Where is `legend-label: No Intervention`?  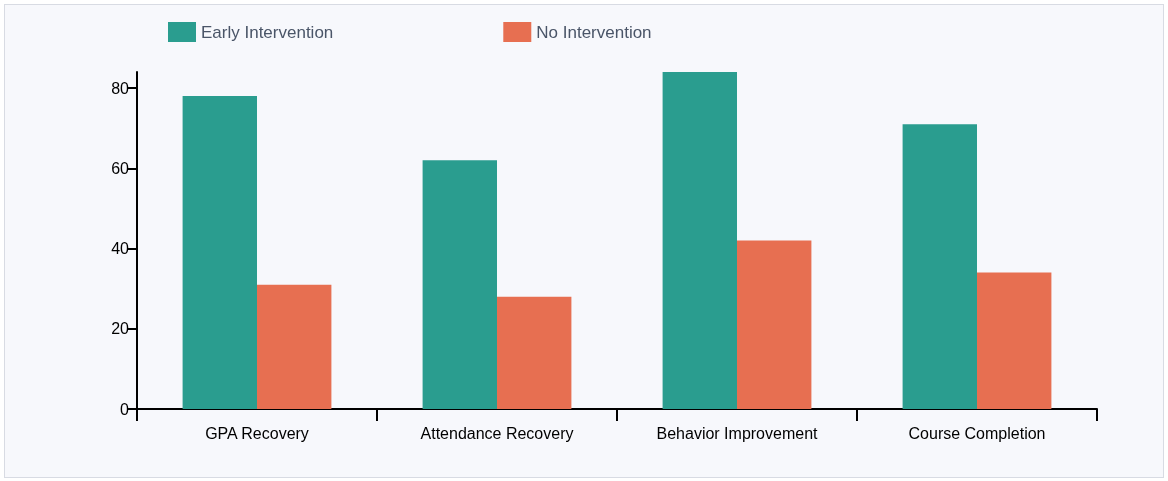 legend-label: No Intervention is located at coordinates (594, 32).